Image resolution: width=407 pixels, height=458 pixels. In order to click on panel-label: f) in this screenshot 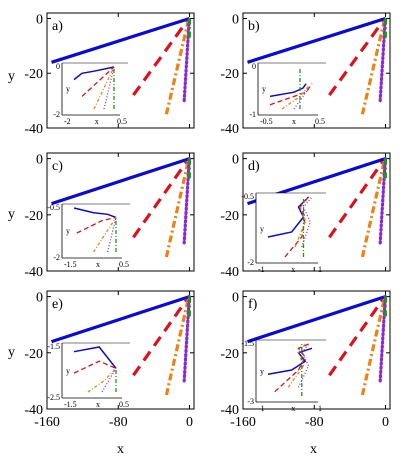, I will do `click(253, 304)`.